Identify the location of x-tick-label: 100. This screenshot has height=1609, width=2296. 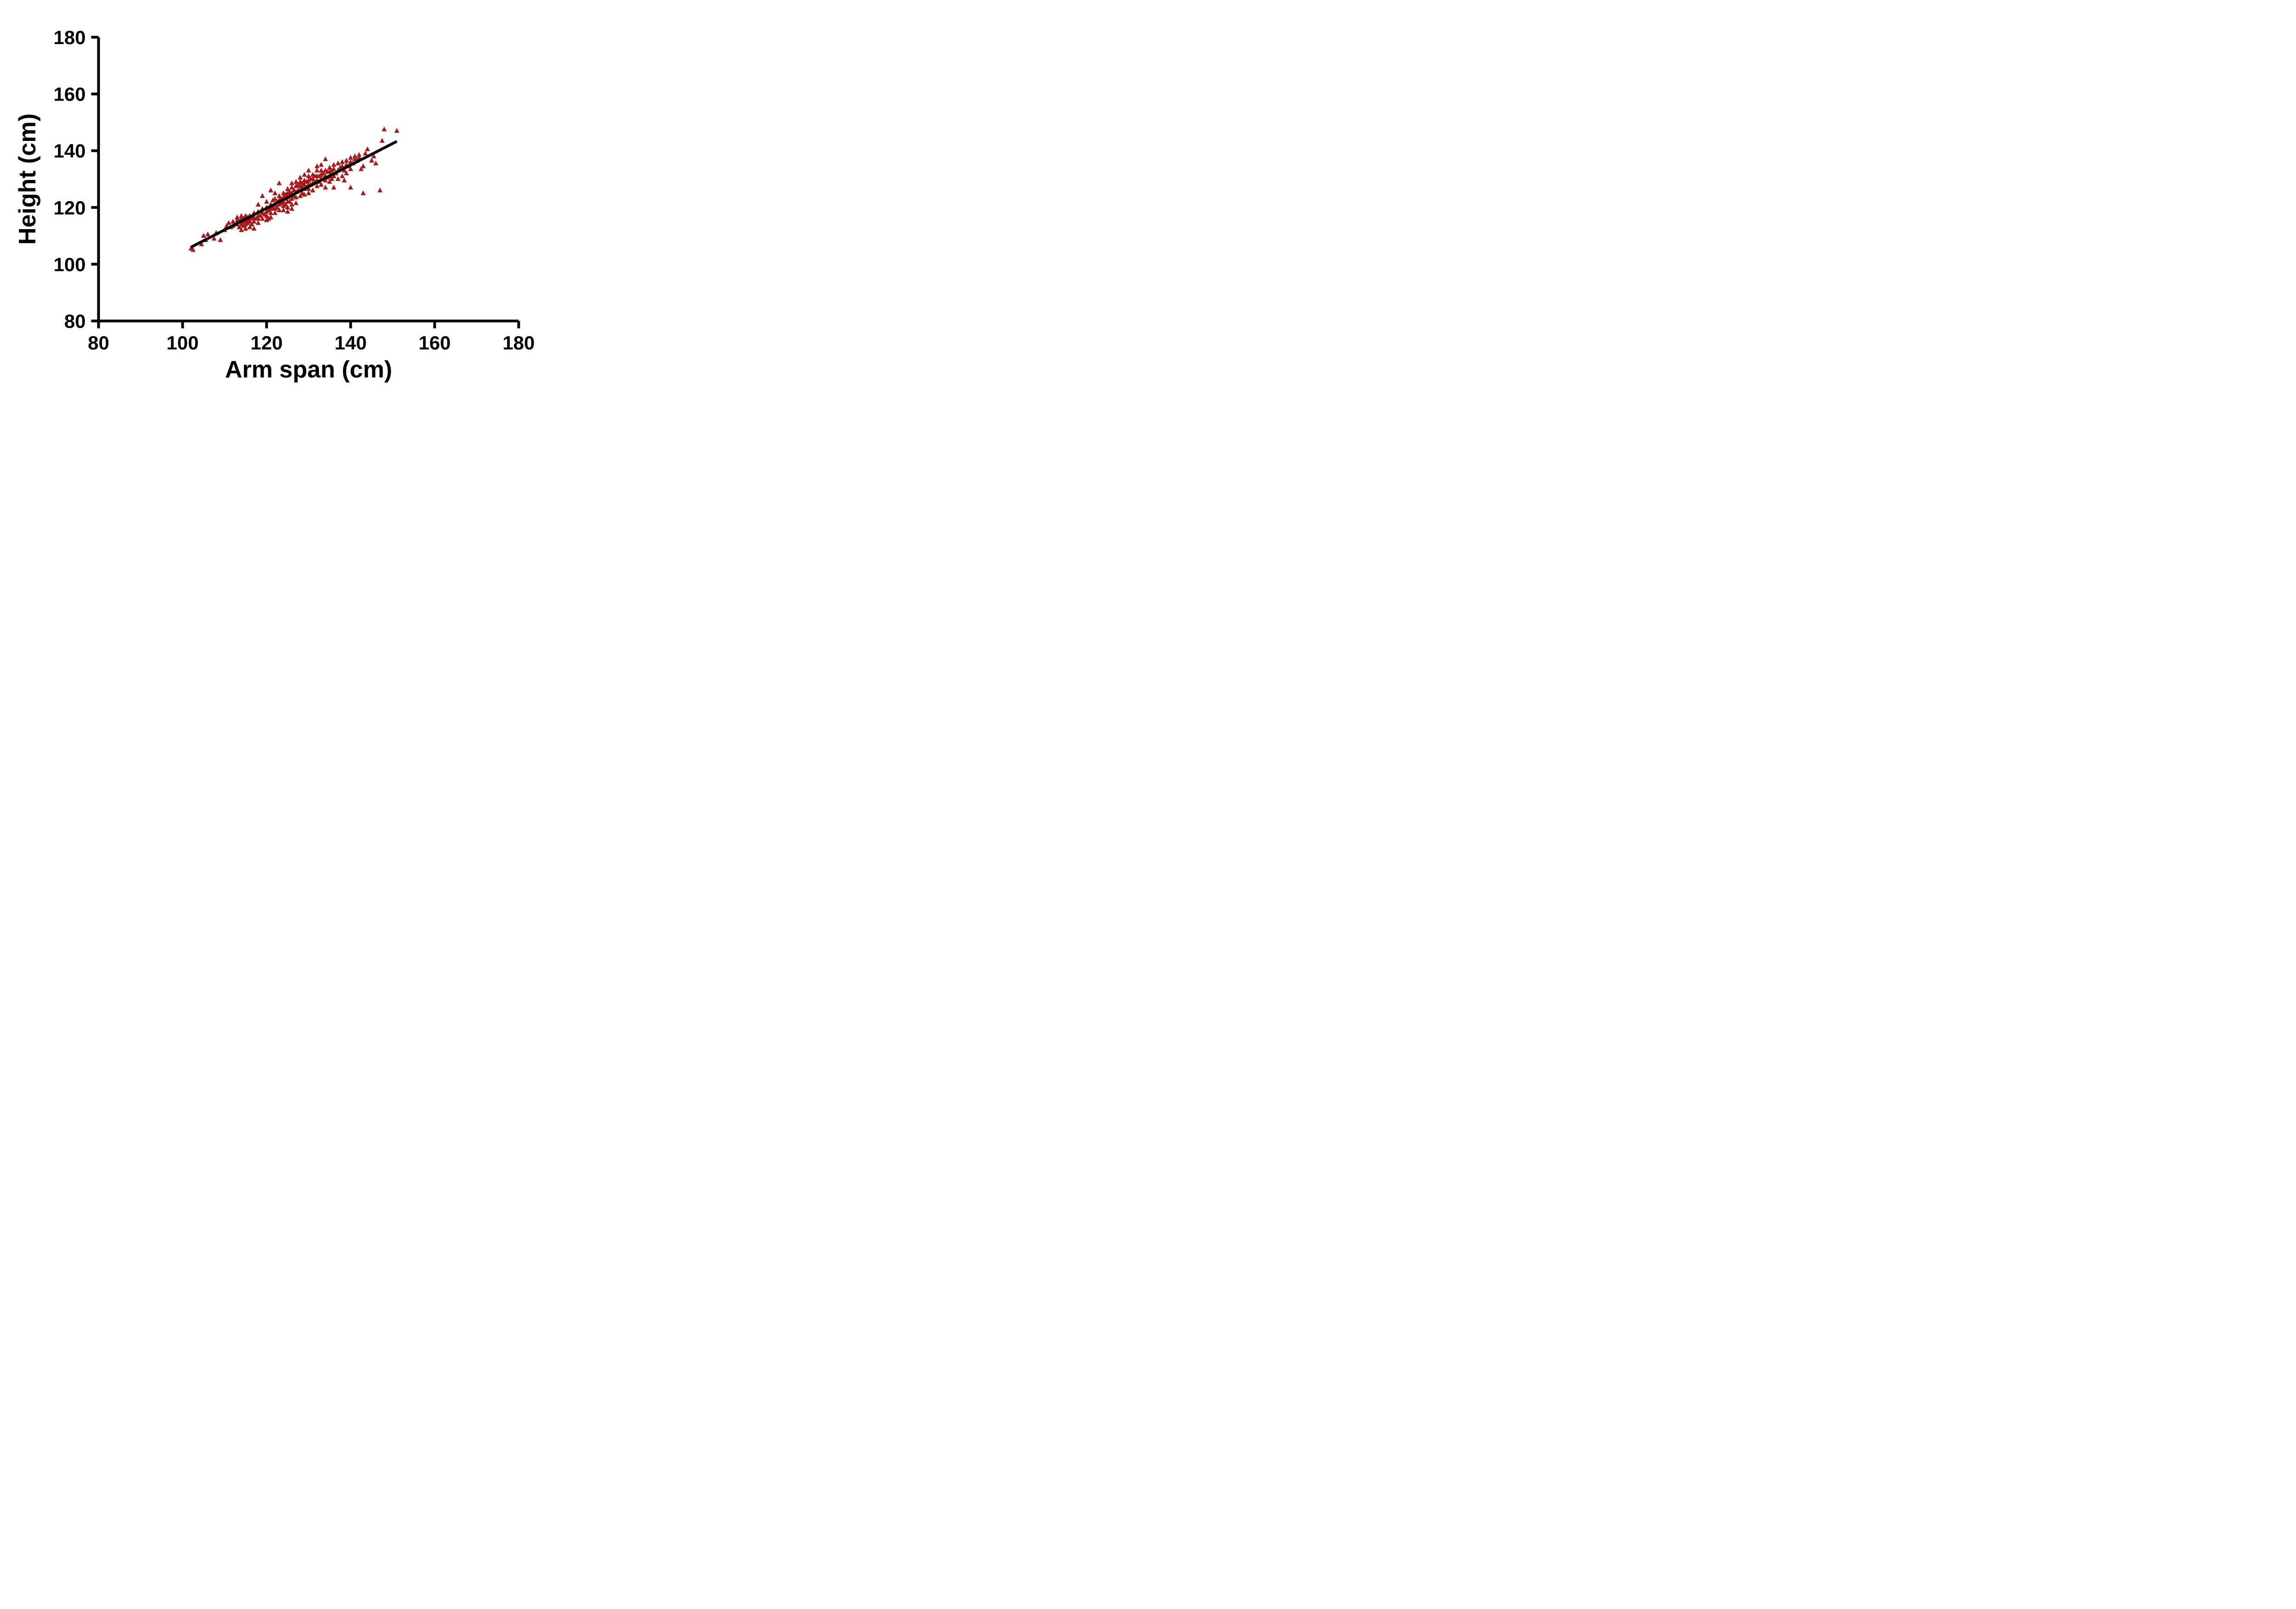
(183, 343).